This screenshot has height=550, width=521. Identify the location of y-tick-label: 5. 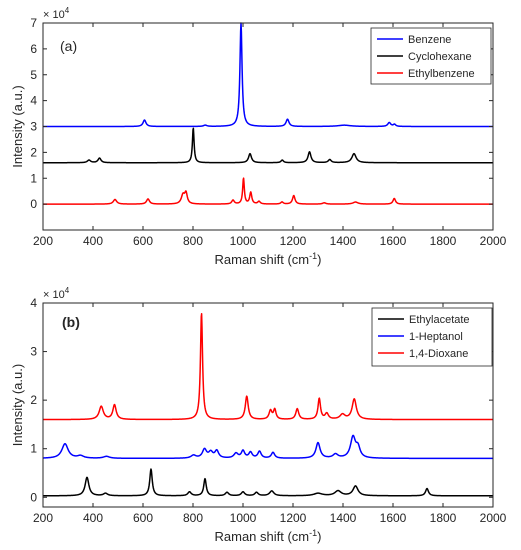
(33, 75).